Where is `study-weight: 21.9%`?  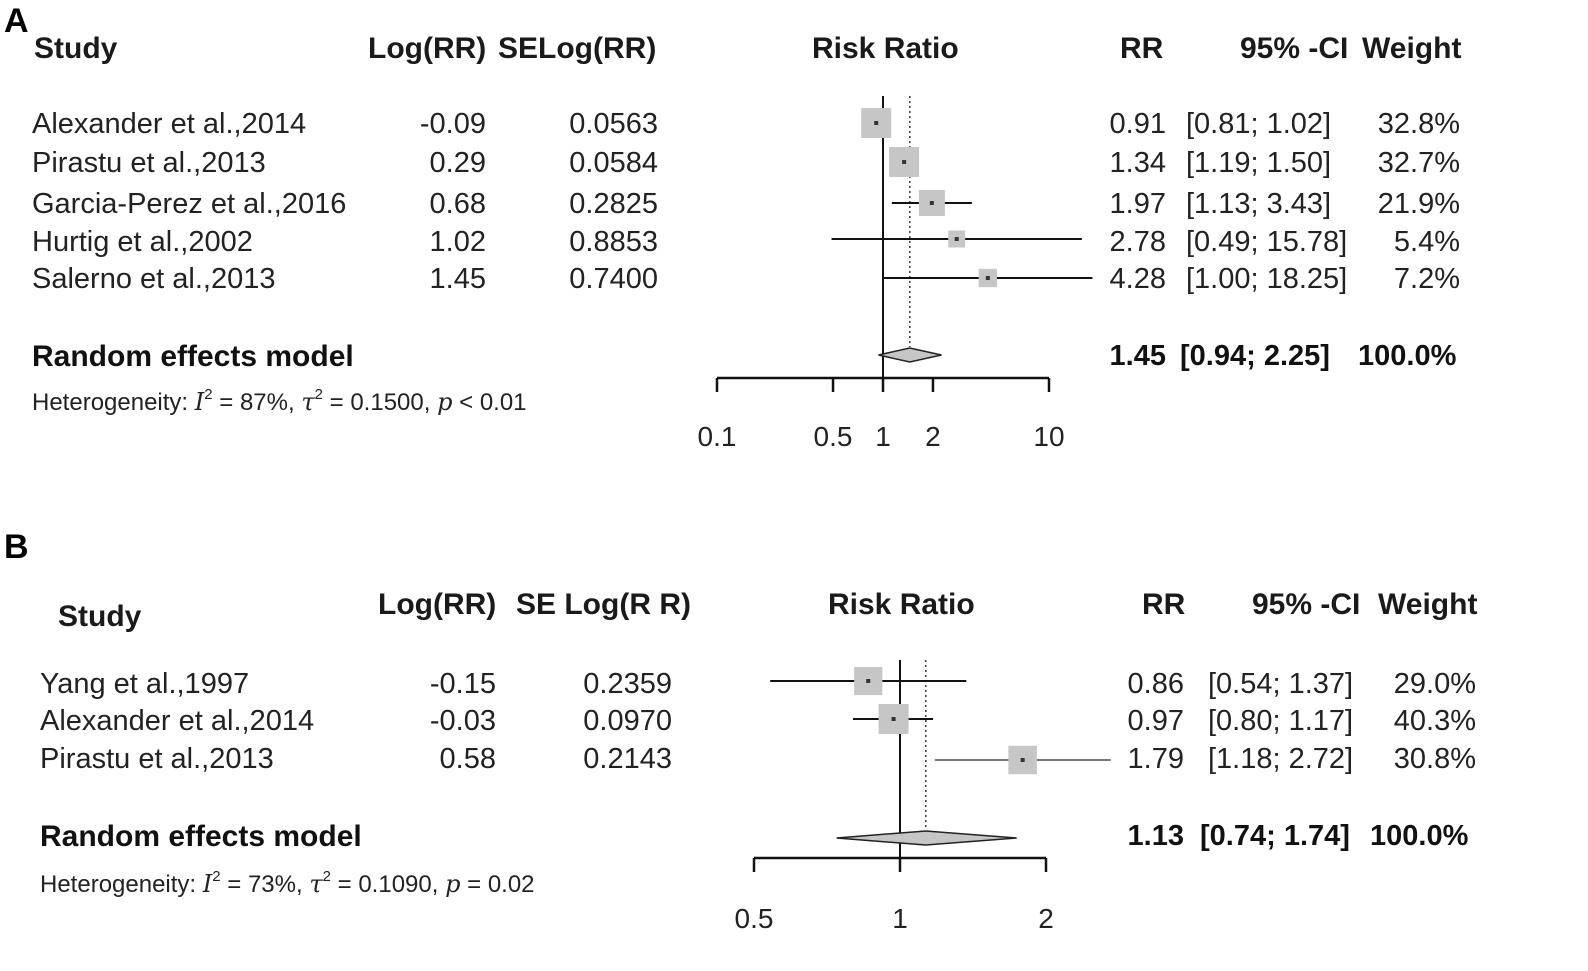 study-weight: 21.9% is located at coordinates (1418, 204).